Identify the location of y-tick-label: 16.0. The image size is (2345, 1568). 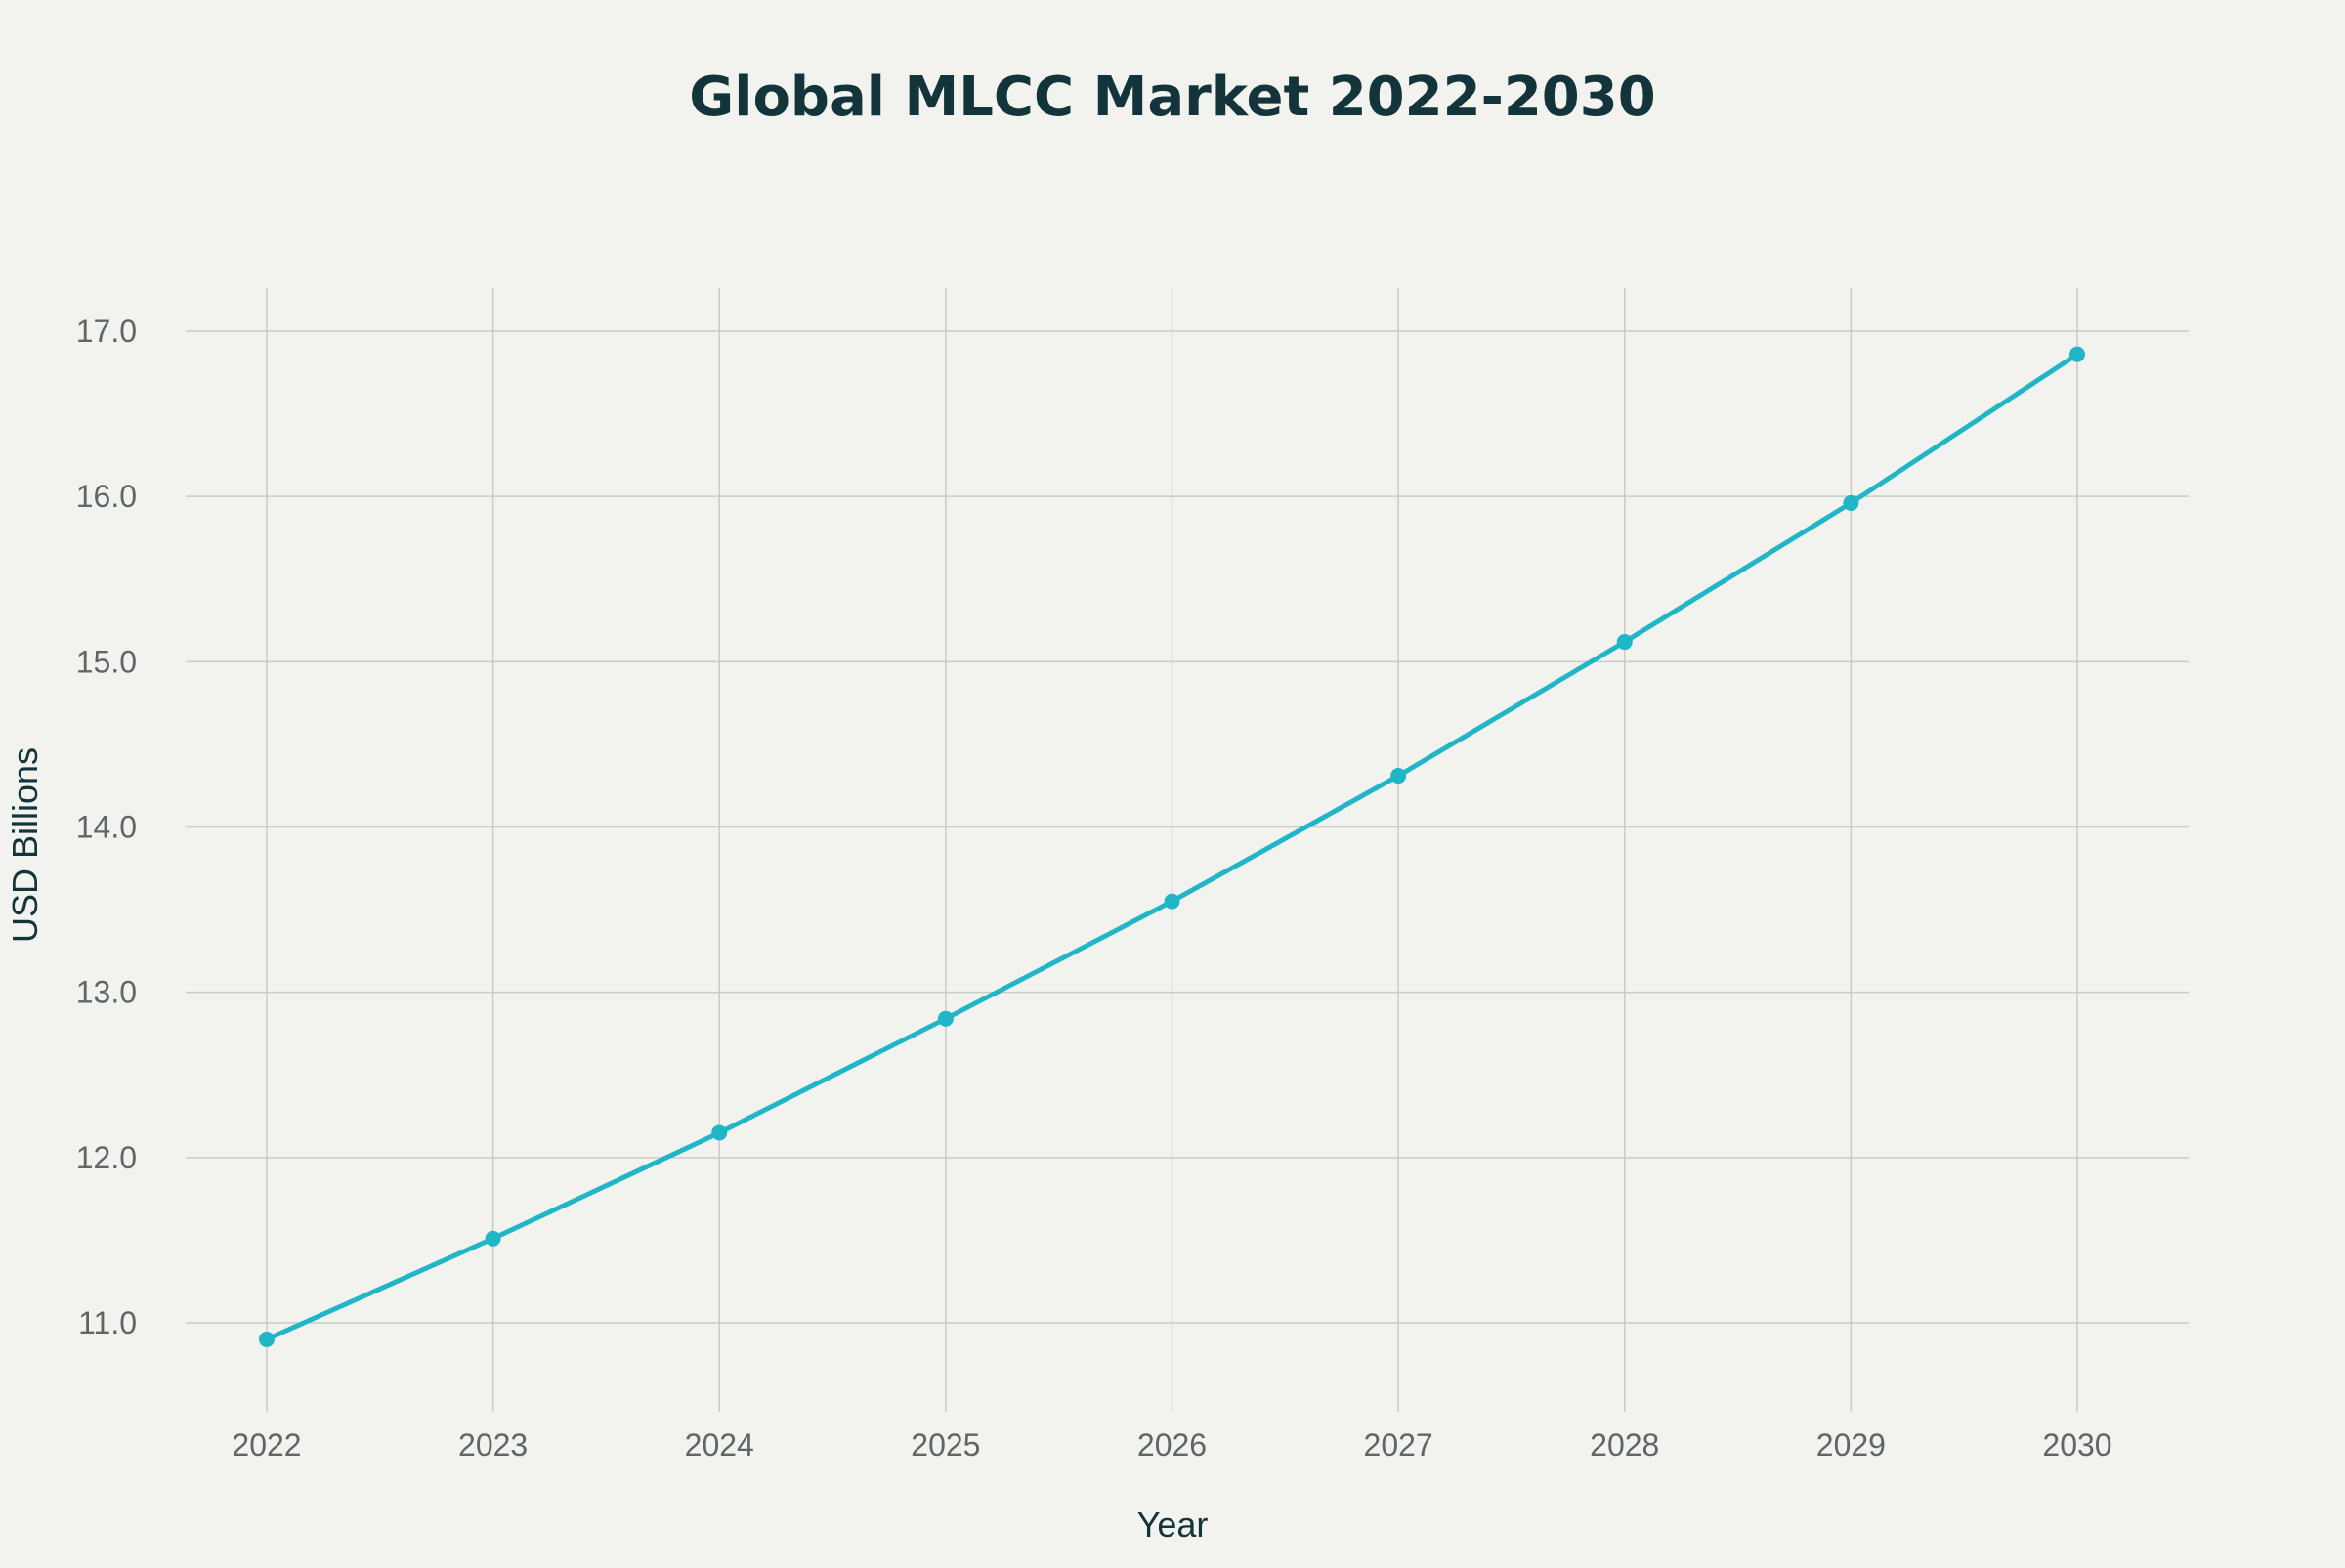
(106, 496).